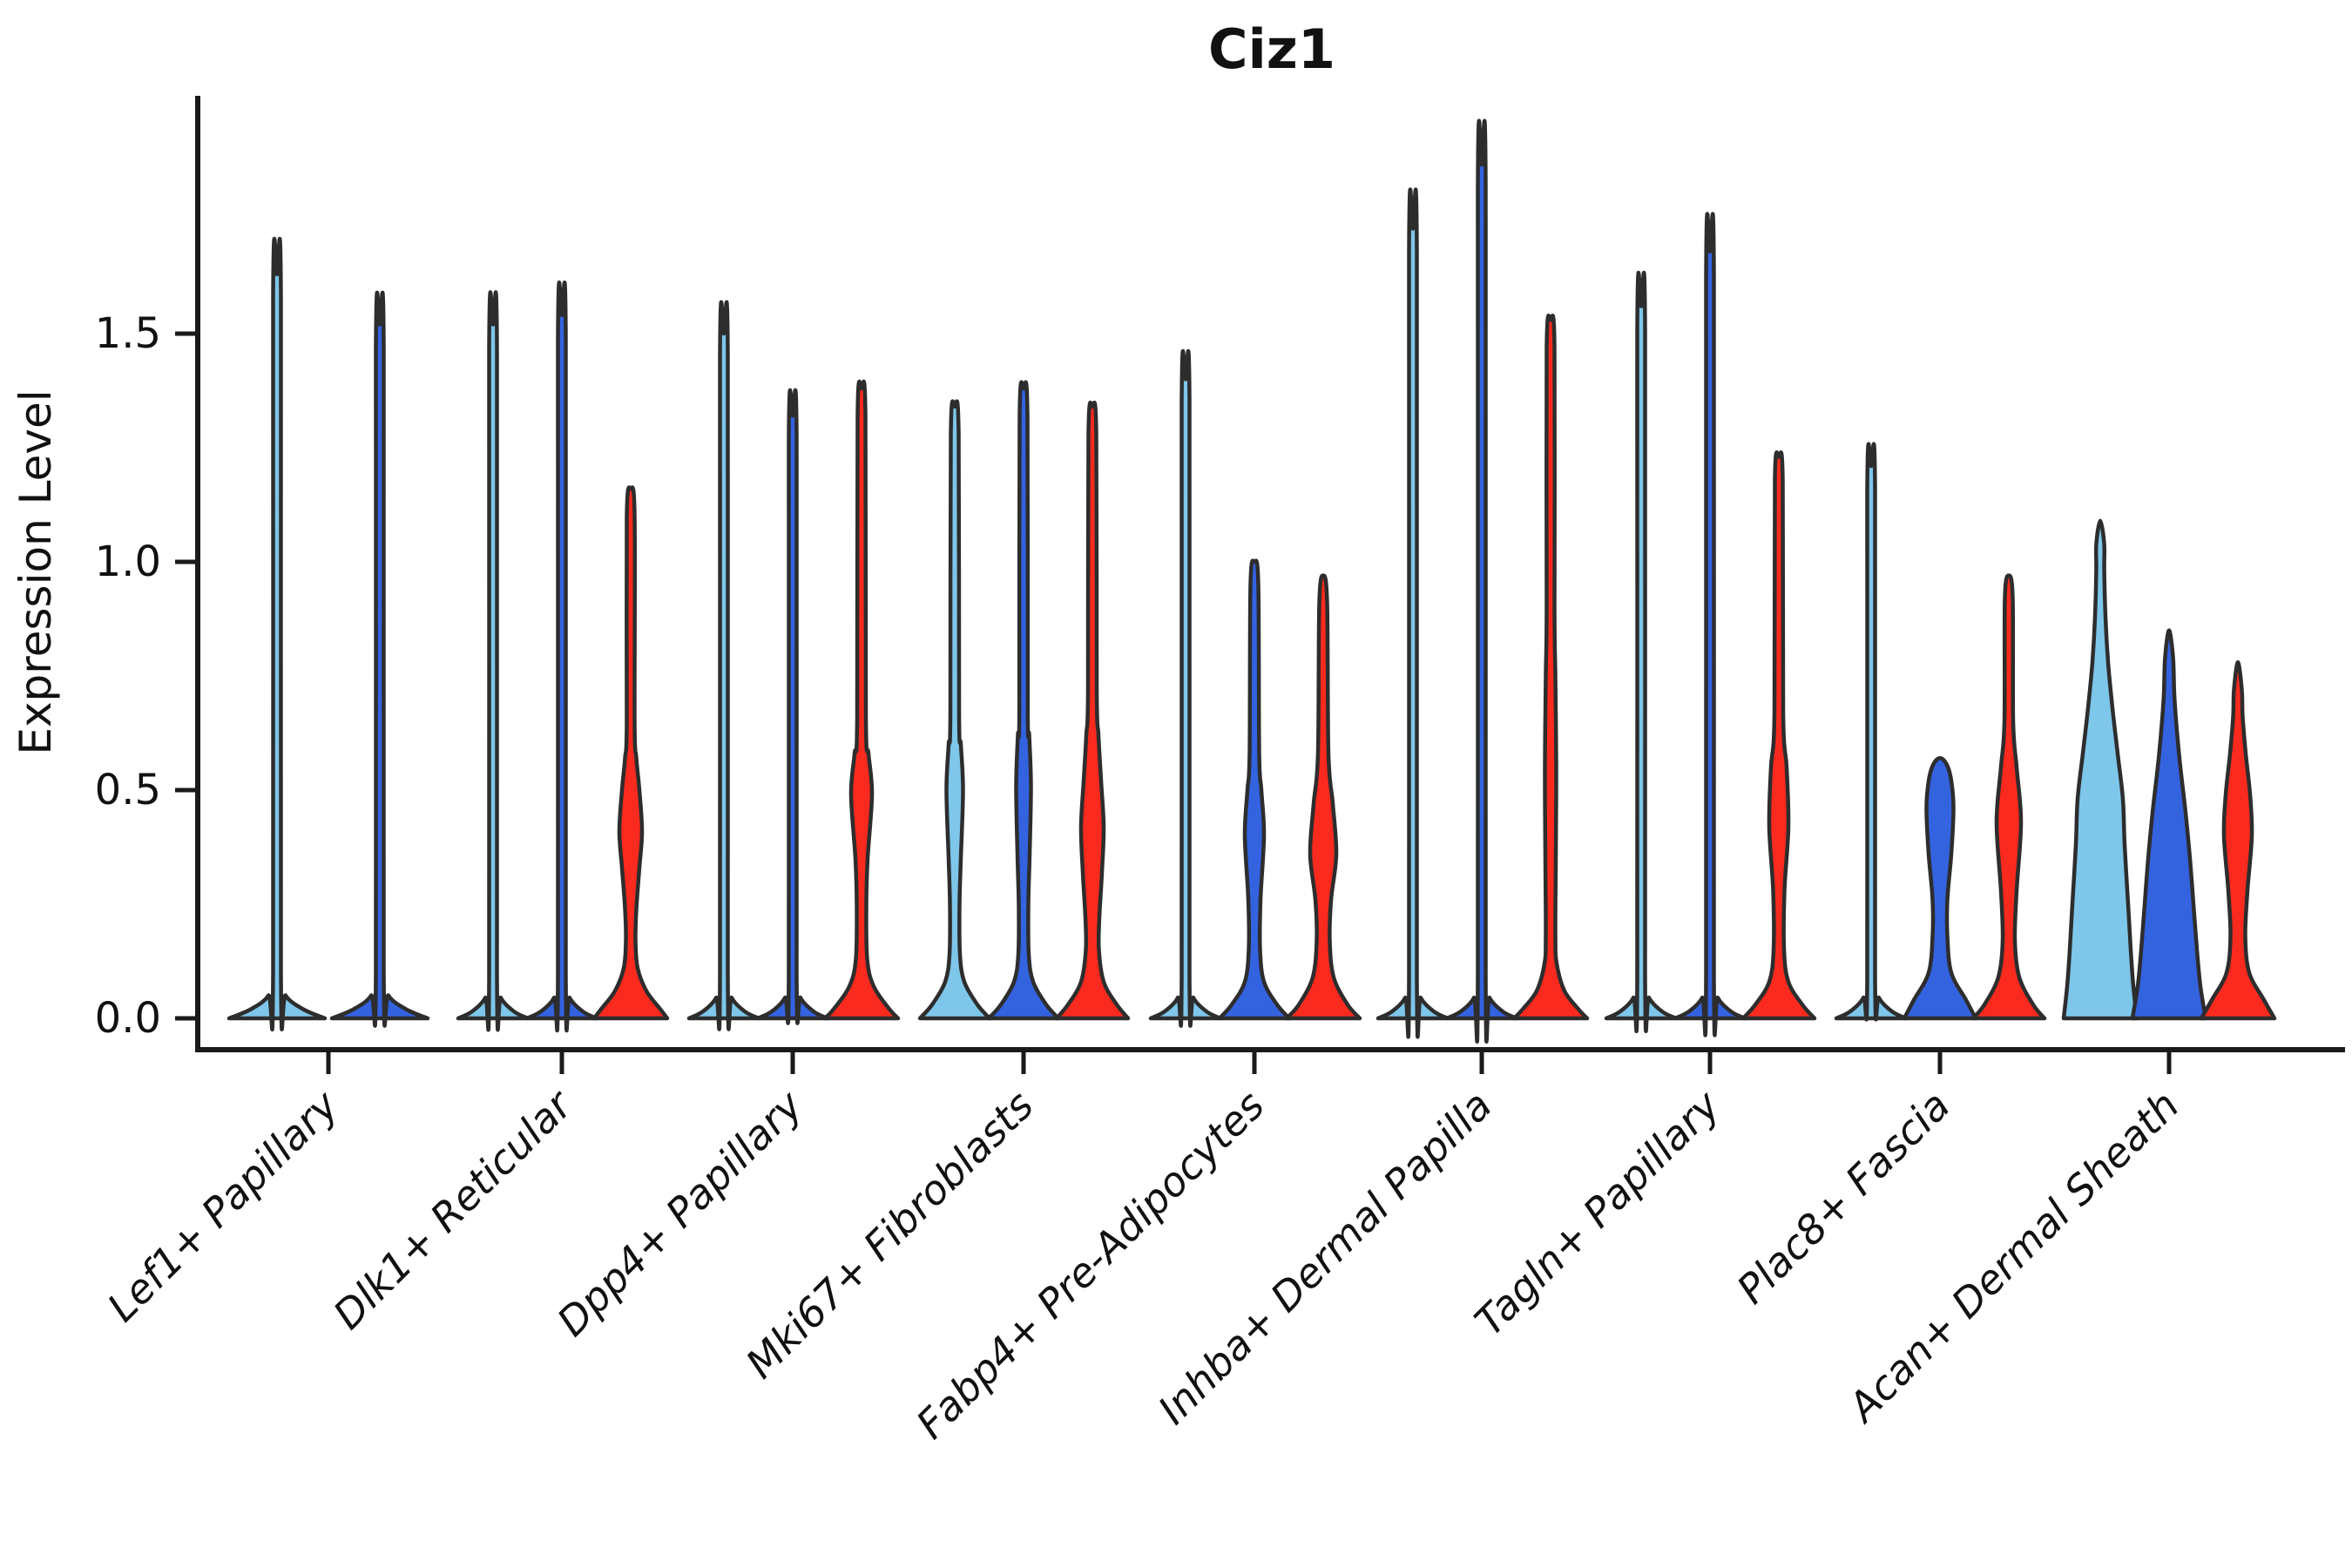 The image size is (2352, 1568). I want to click on x-tick-label: Lef1+ Papillary, so click(223, 1205).